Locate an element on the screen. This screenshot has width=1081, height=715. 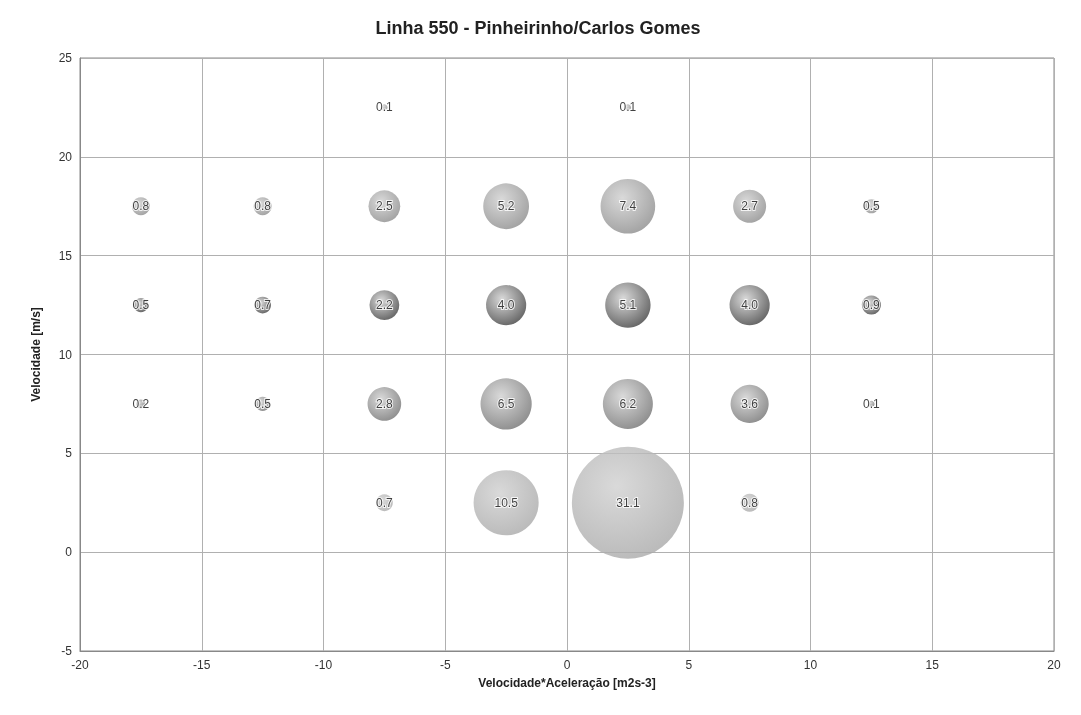
y-tick-label: 5 is located at coordinates (69, 453).